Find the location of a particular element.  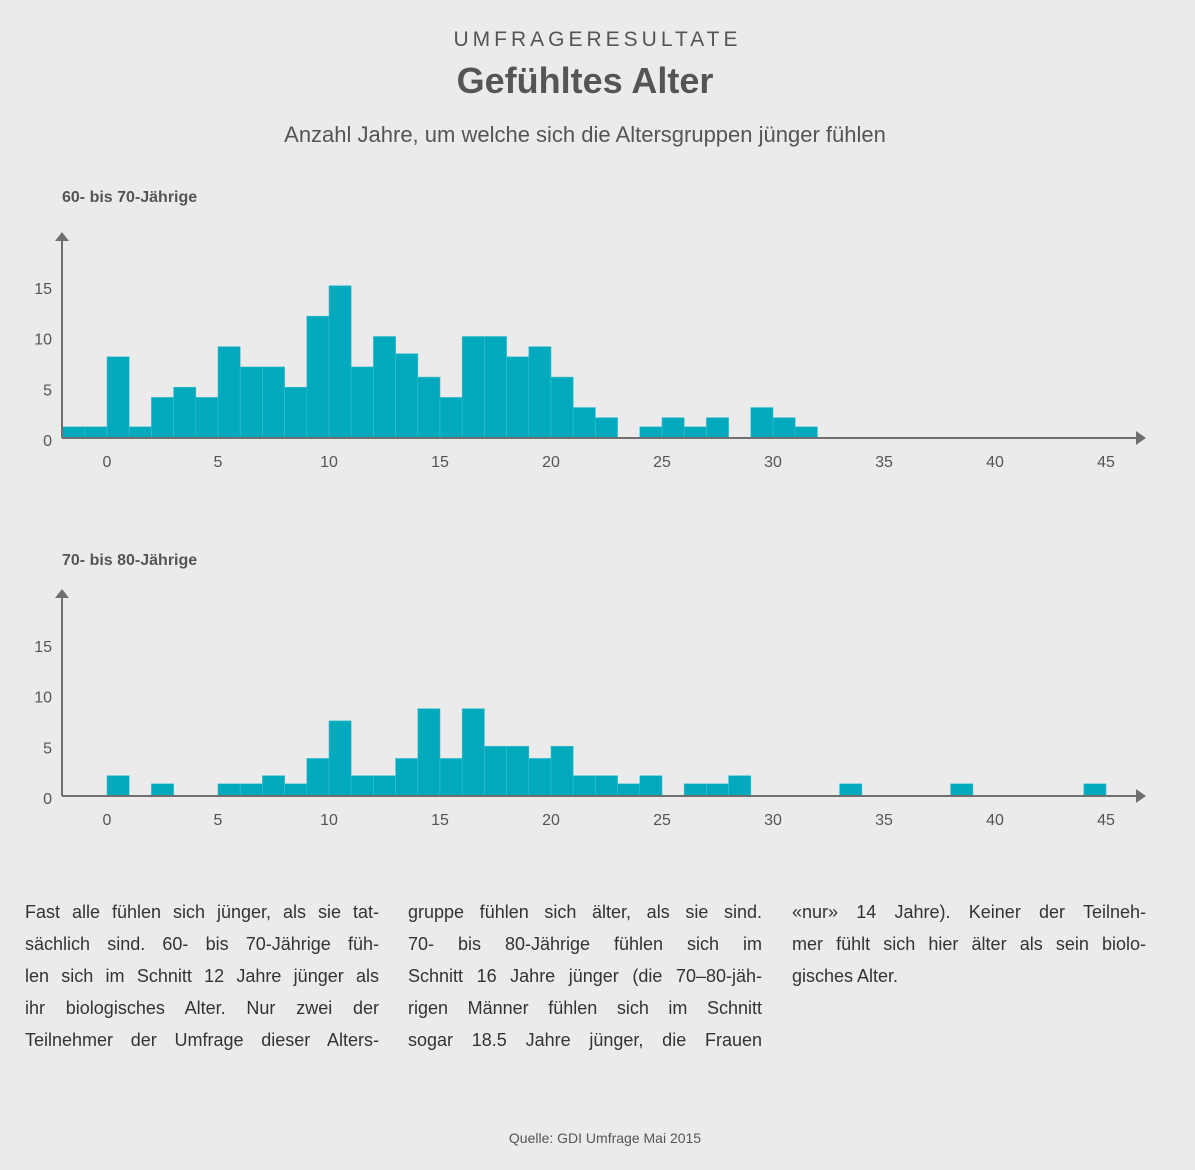

text-line: 70- bis 80-Jährige fühlen sich im is located at coordinates (585, 944).